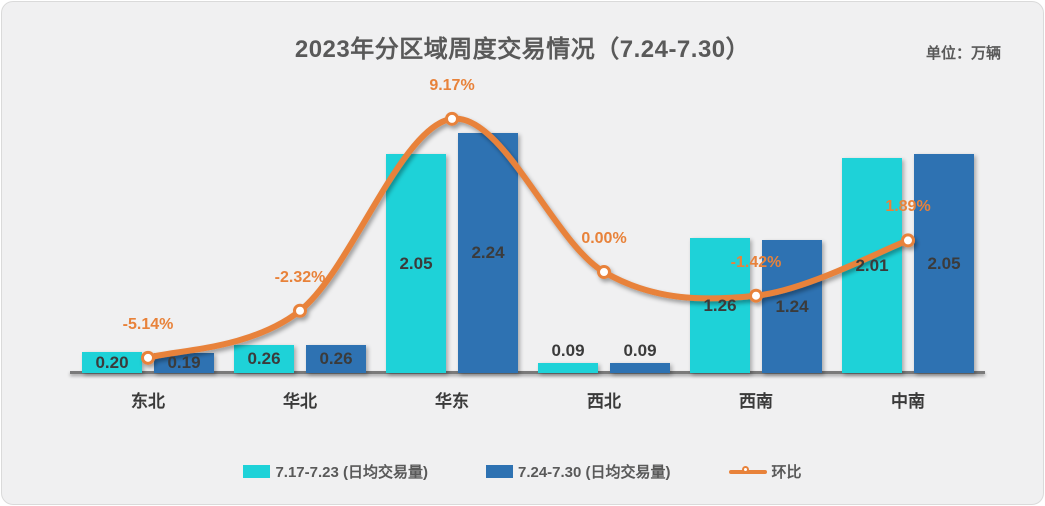 Image resolution: width=1045 pixels, height=506 pixels. Describe the element at coordinates (488, 252) in the screenshot. I see `bar-value-label: 2.24` at that location.